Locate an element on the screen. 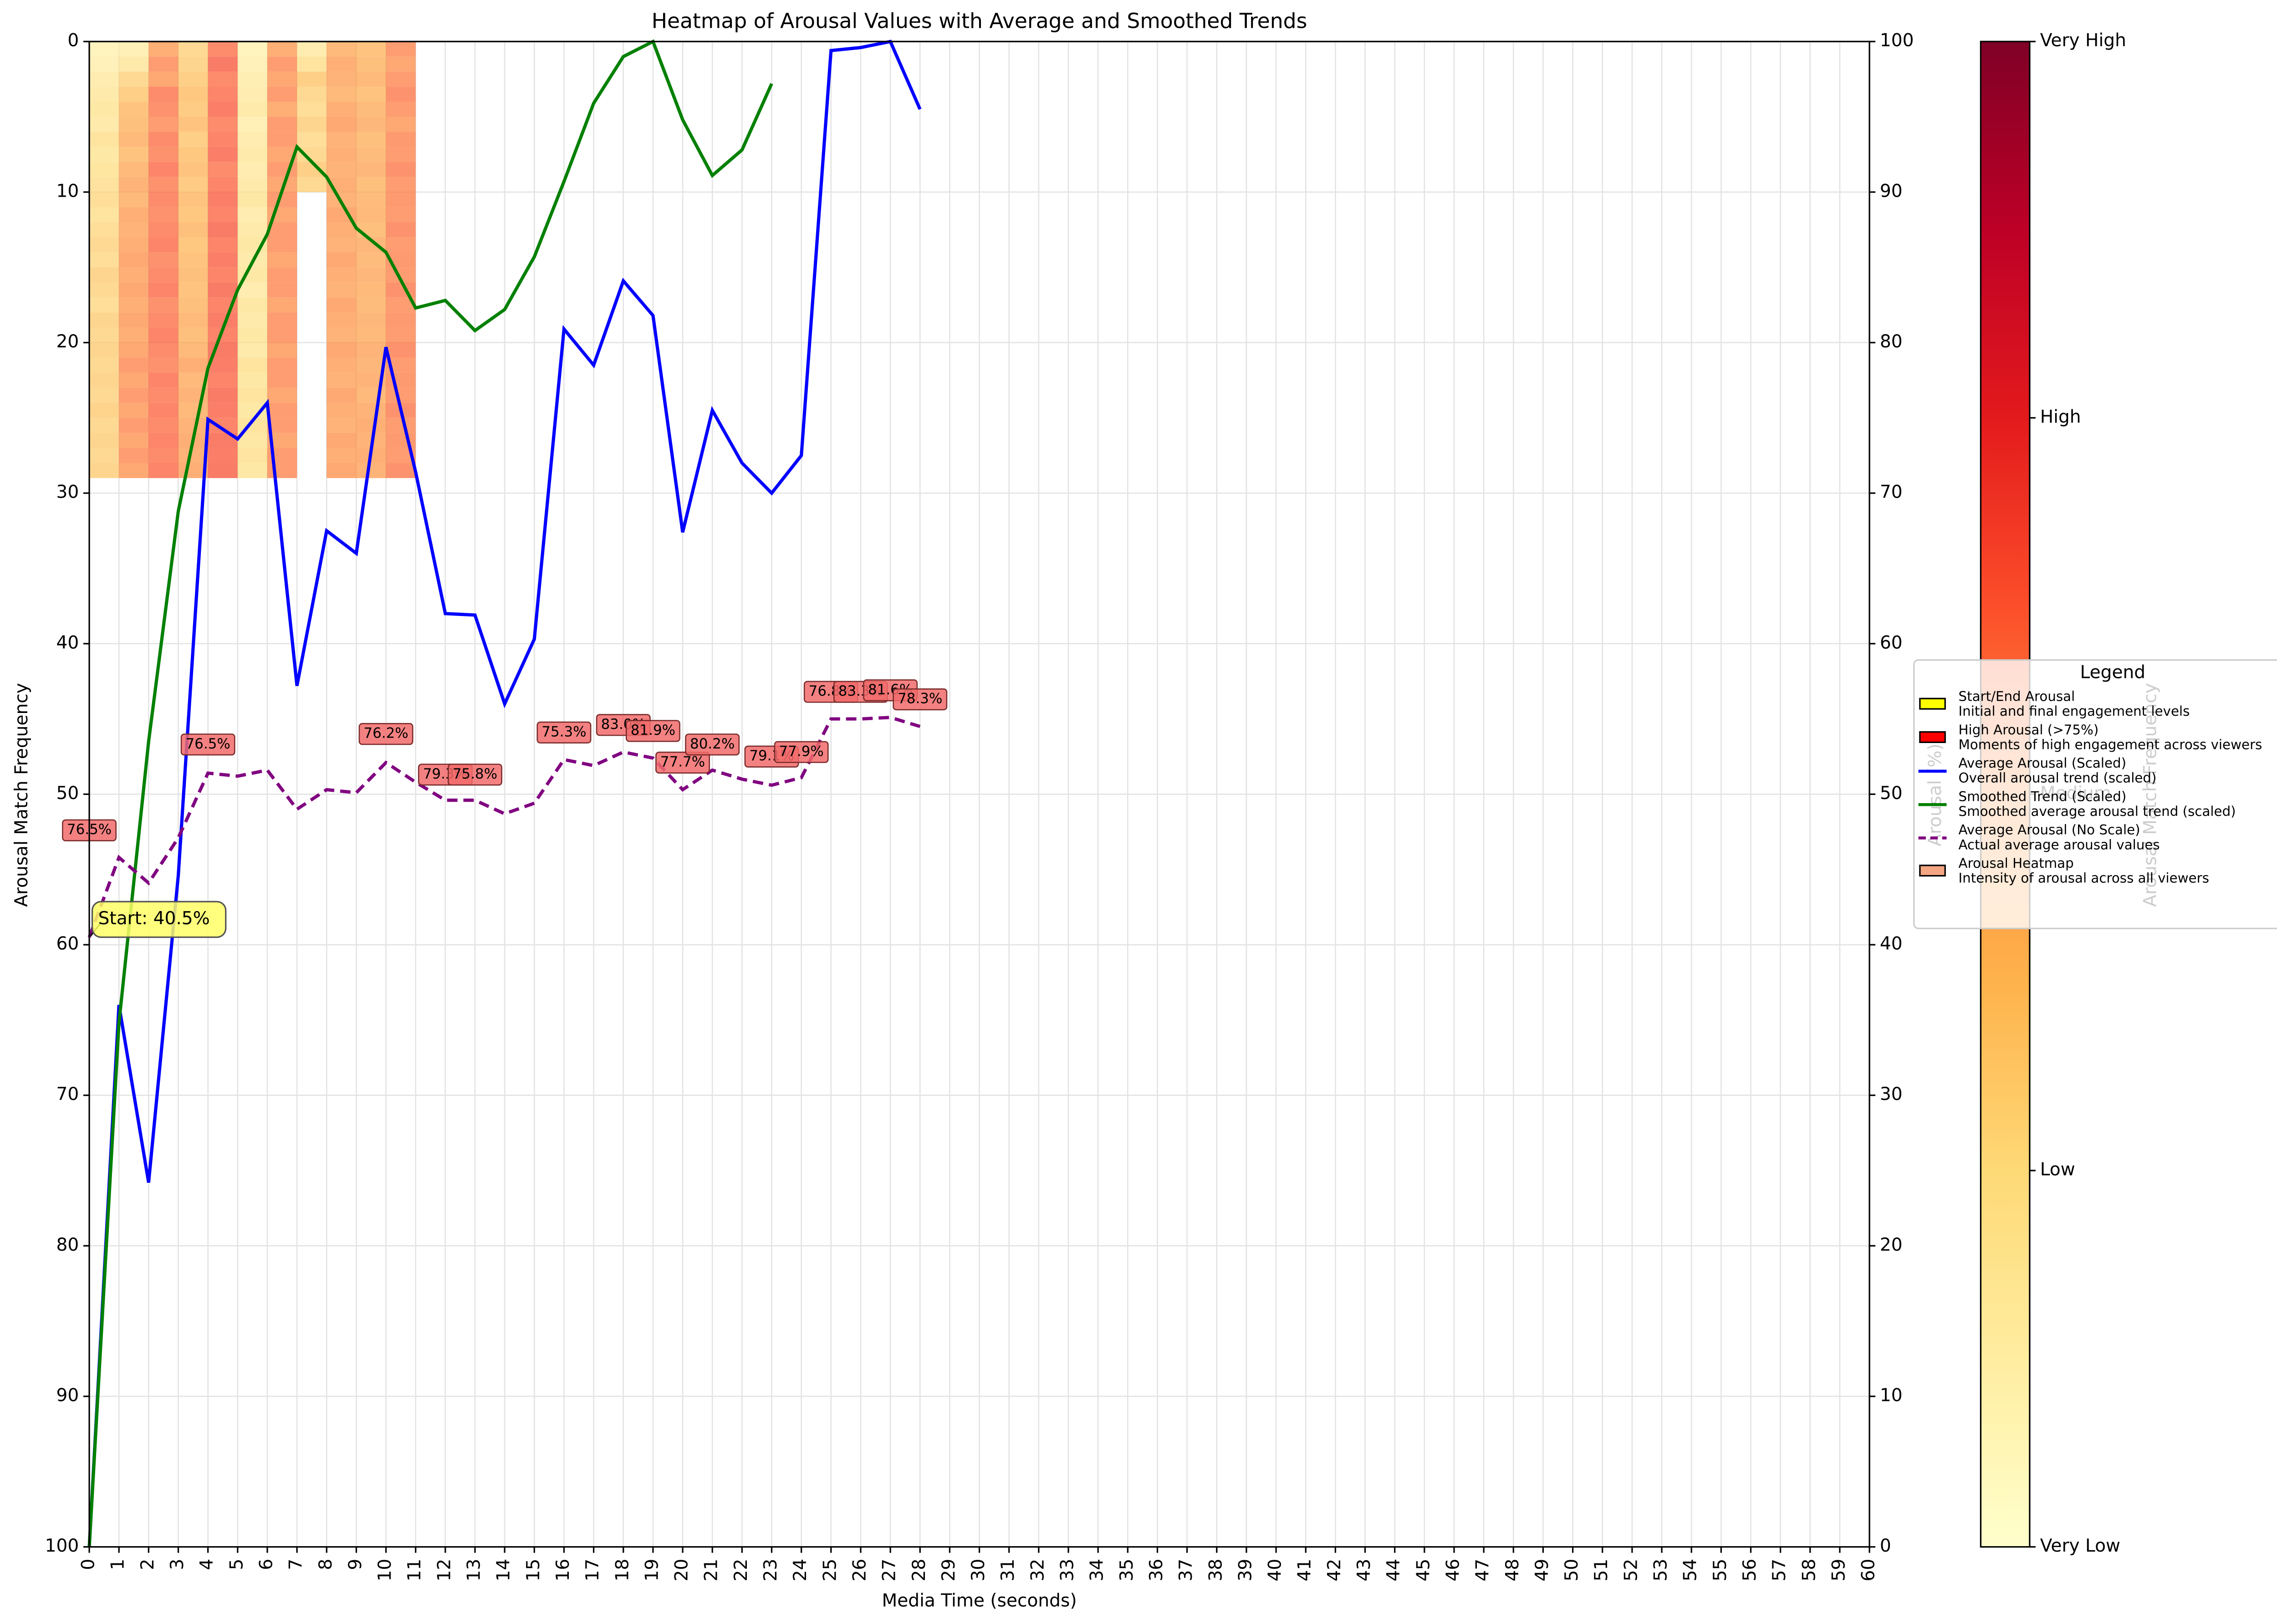 This screenshot has height=1624, width=2277. x-tick-label: 55 is located at coordinates (1721, 1570).